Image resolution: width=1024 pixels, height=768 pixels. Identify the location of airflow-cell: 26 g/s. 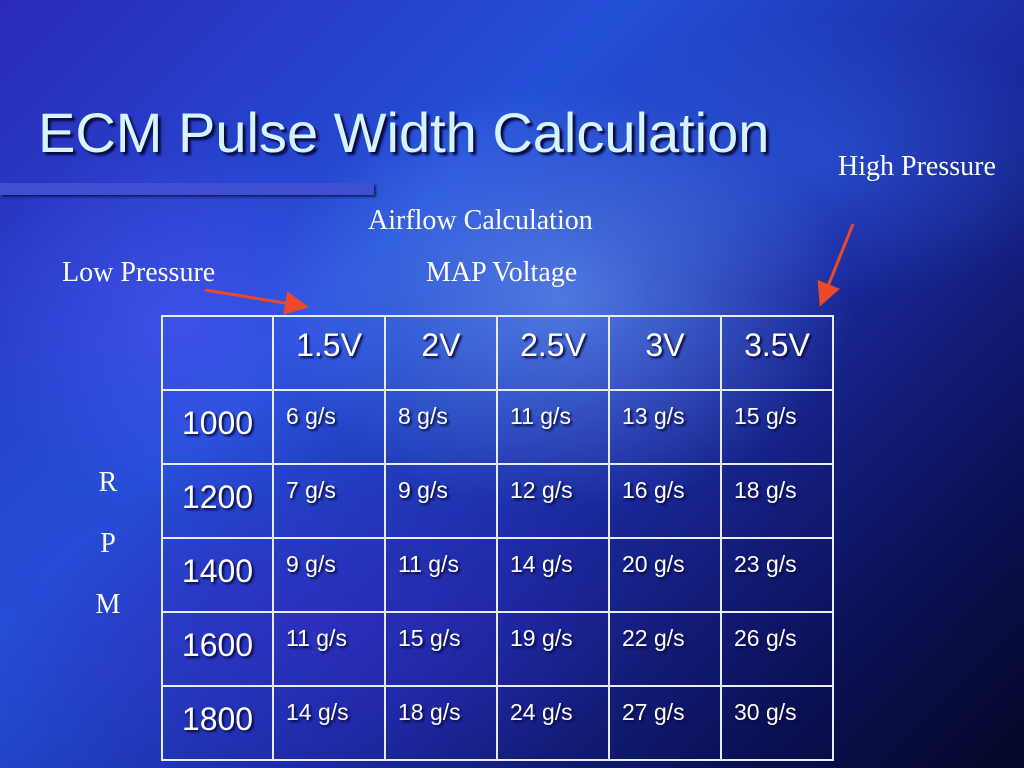
(777, 649).